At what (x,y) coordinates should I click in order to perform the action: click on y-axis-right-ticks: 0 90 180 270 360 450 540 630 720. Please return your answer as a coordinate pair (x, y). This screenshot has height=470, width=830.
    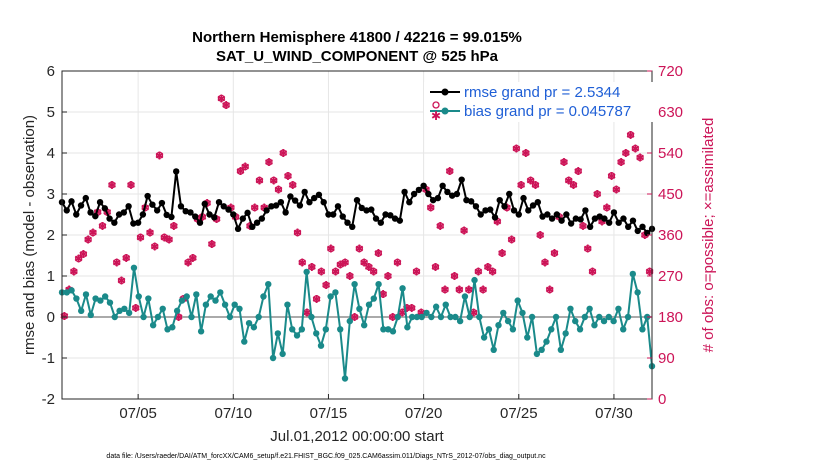
    Looking at the image, I should click on (665, 235).